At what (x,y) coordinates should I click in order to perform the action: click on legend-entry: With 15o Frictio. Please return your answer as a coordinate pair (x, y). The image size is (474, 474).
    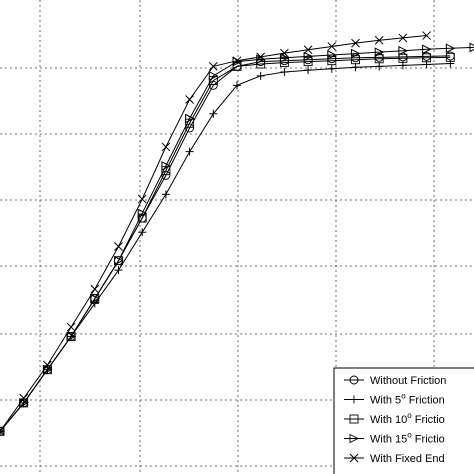
    Looking at the image, I should click on (394, 438).